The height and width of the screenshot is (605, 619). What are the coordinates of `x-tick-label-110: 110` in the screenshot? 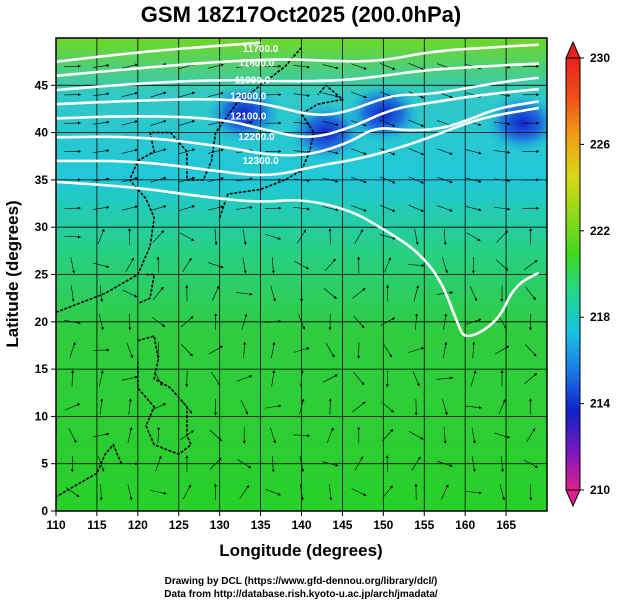 It's located at (56, 525).